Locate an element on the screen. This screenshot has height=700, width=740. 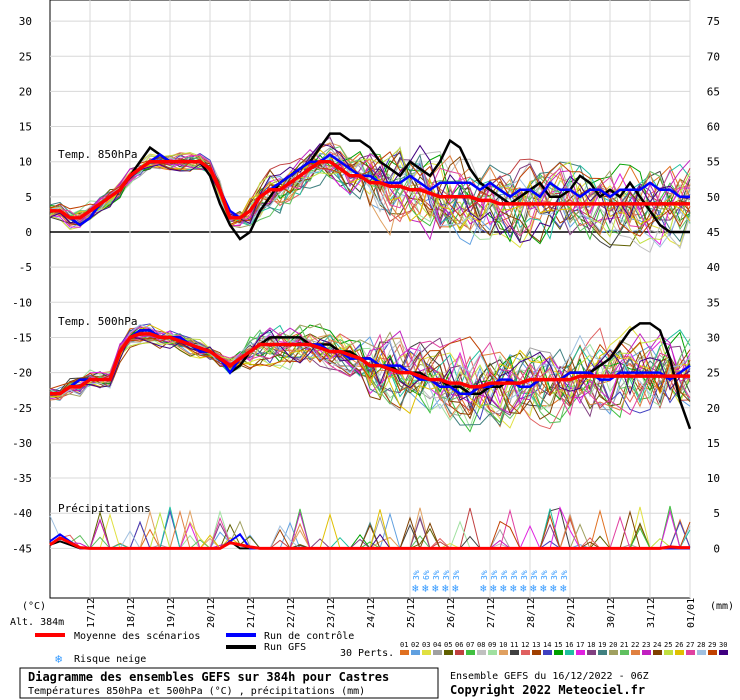
pert-number-label: 03 is located at coordinates (426, 645).